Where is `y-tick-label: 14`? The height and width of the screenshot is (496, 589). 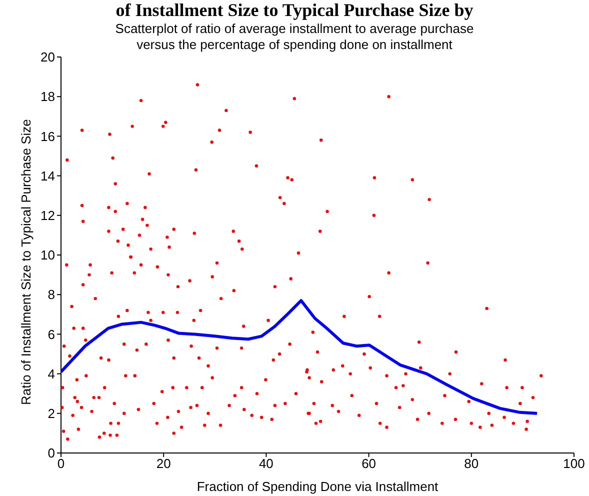
y-tick-label: 14 is located at coordinates (47, 176).